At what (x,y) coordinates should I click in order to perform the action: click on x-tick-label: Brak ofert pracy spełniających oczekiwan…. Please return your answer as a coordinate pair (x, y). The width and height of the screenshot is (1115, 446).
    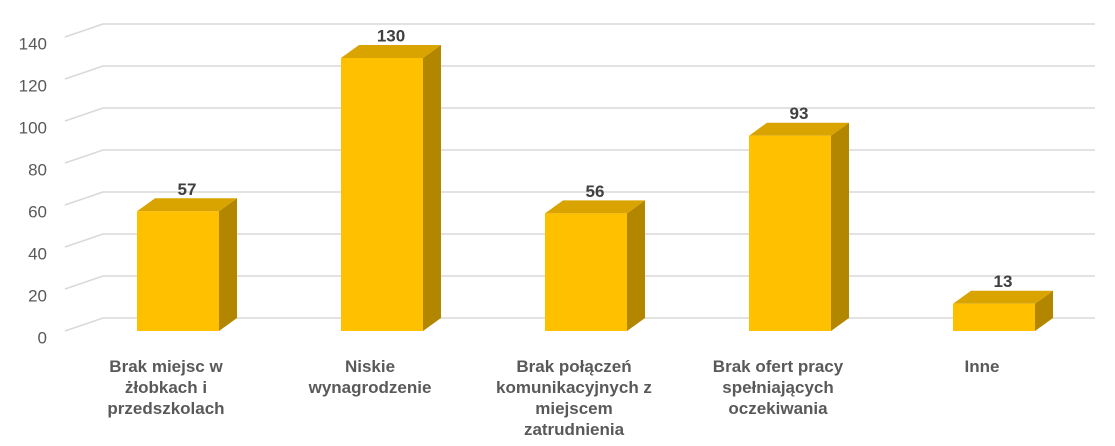
    Looking at the image, I should click on (778, 387).